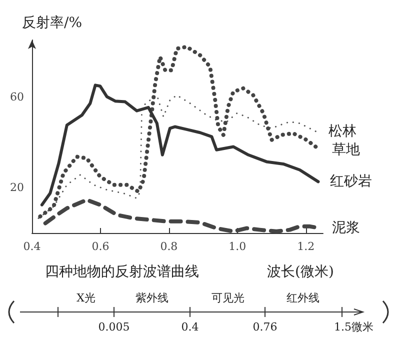 Image resolution: width=406 pixels, height=340 pixels. What do you see at coordinates (300, 272) in the screenshot?
I see `x-axis-title: 波长(微米)` at bounding box center [300, 272].